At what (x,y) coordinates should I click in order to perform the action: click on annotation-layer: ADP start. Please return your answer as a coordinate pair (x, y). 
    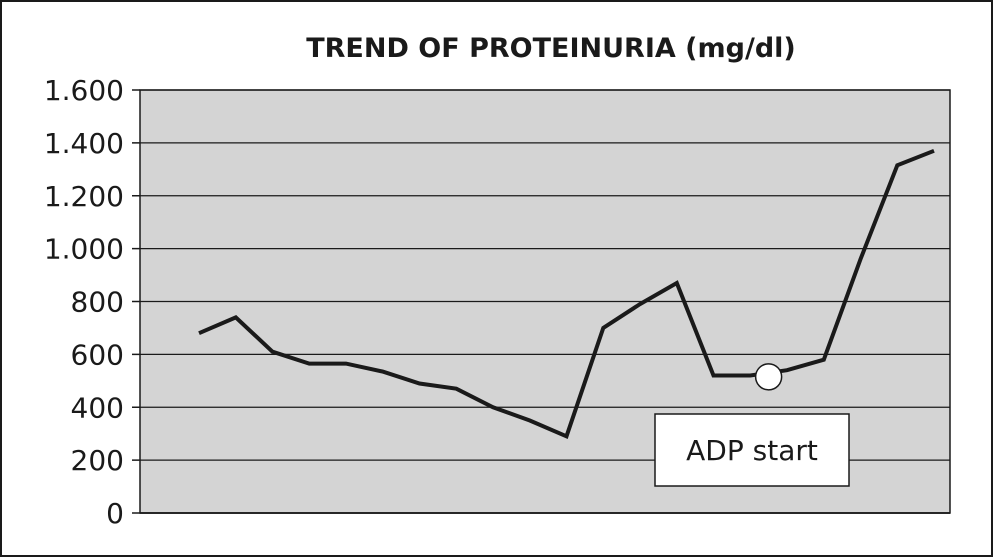
    Looking at the image, I should click on (752, 450).